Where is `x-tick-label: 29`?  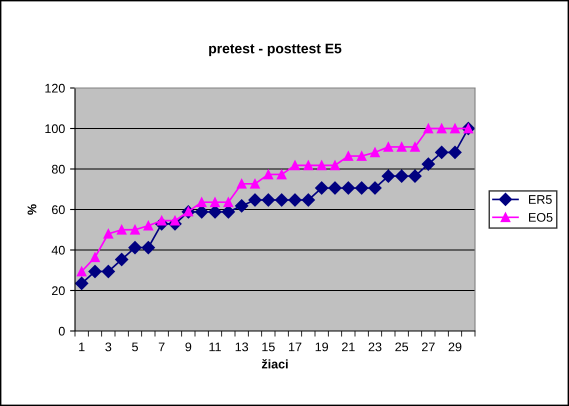 x-tick-label: 29 is located at coordinates (455, 347).